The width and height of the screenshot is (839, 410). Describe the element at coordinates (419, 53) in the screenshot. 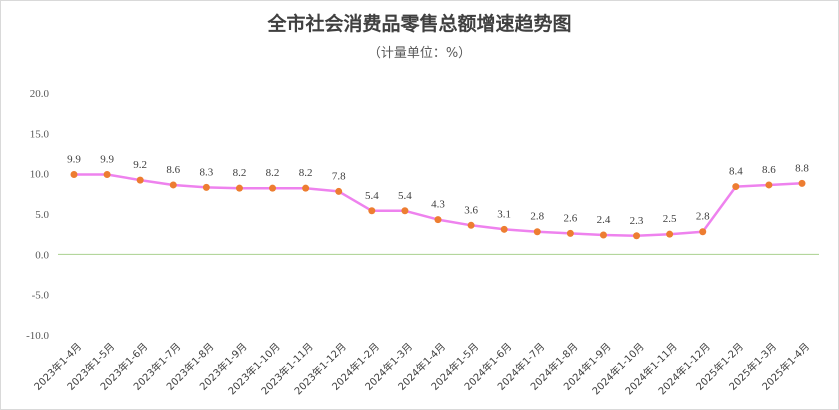

I see `chart-subtitle: （计量单位：%）` at that location.